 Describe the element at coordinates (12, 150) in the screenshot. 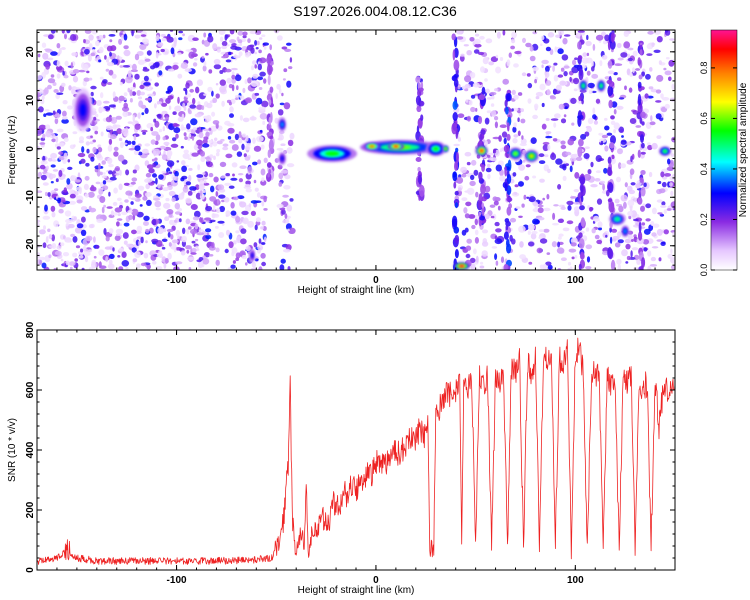

I see `spectrogram-ylabel: Frequency (Hz)` at that location.